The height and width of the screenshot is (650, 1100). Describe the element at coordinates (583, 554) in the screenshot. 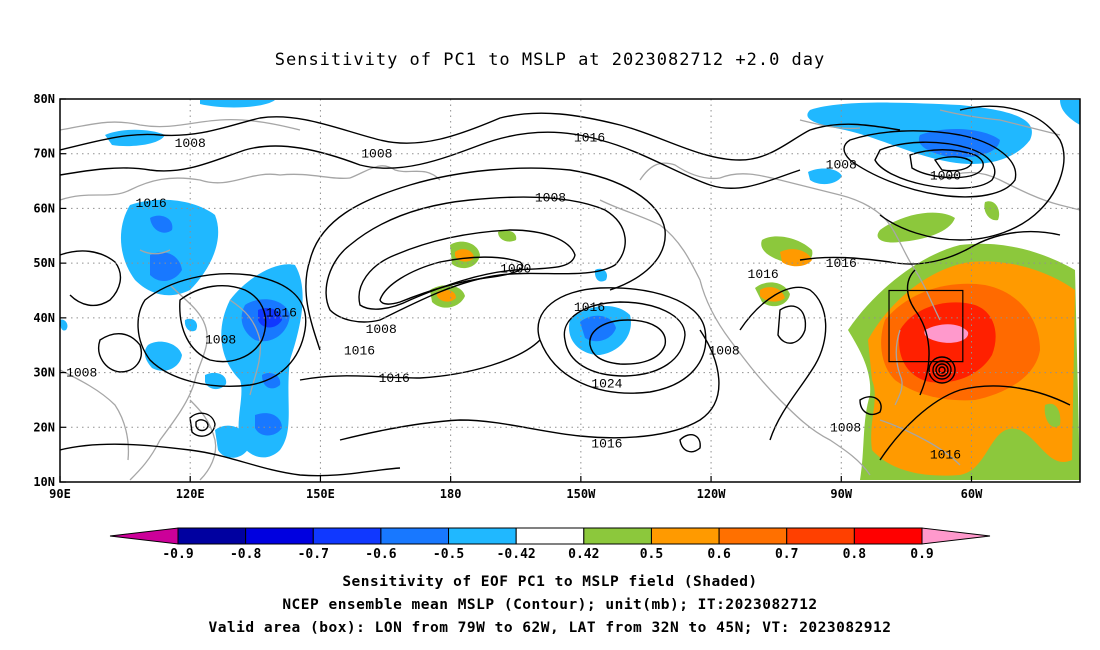

I see `colorbar-label: 0.42` at that location.